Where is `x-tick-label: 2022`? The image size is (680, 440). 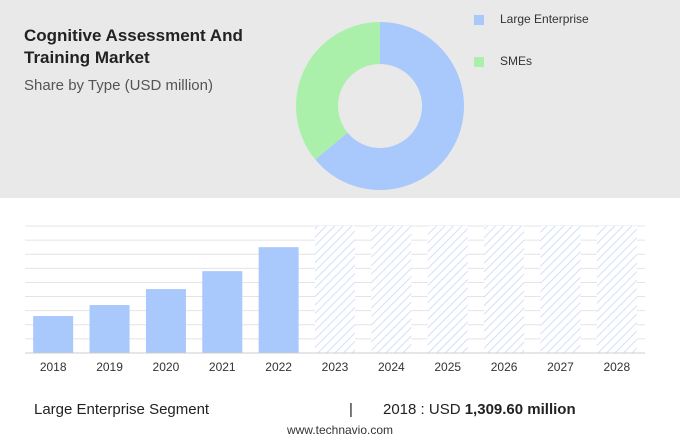
x-tick-label: 2022 is located at coordinates (278, 367).